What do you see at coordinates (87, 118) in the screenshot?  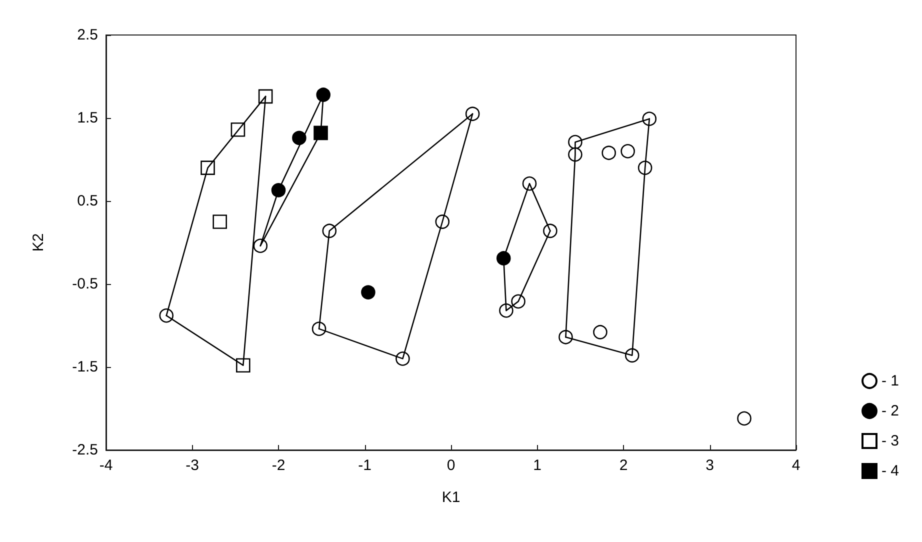 I see `y-tick-label: 1.5` at bounding box center [87, 118].